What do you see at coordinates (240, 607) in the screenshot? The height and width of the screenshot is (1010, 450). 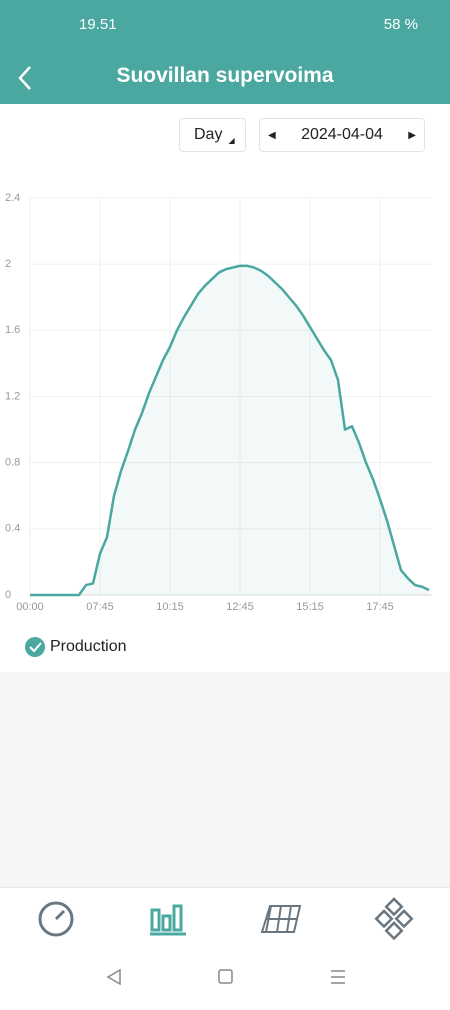 I see `x-tick-label: 12:45` at bounding box center [240, 607].